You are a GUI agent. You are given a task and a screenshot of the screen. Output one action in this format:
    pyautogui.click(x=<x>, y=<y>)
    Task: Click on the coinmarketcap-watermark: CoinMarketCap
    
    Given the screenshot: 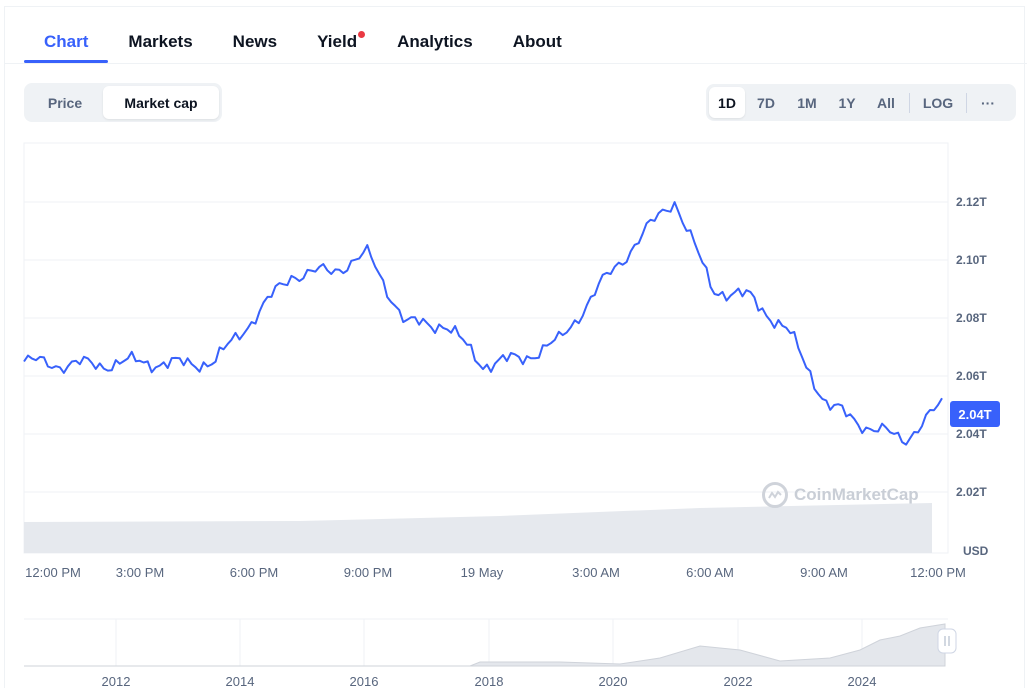 What is the action you would take?
    pyautogui.click(x=840, y=495)
    